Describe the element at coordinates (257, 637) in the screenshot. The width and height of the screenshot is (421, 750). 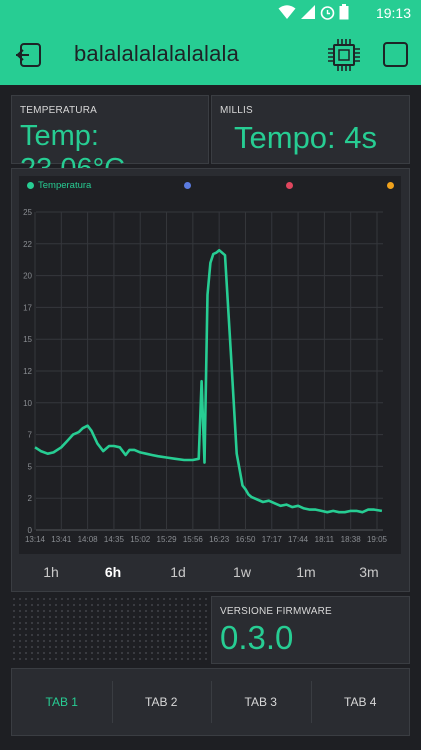
I see `firmware-value: 0.3.0` at that location.